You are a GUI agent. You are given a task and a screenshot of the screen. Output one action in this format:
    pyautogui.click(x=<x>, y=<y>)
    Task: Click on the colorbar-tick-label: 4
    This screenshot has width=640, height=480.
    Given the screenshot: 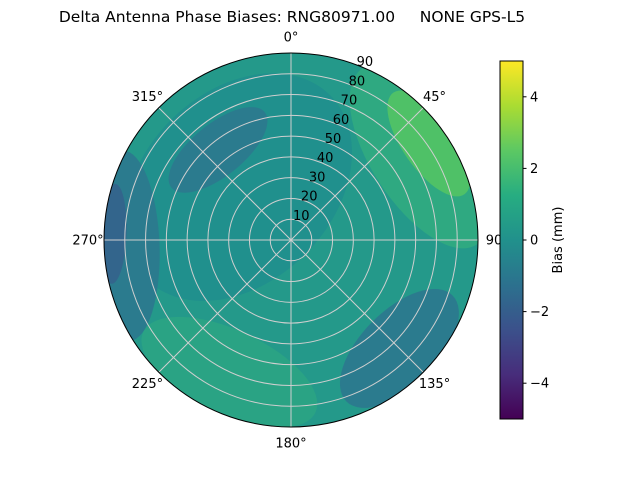 What is the action you would take?
    pyautogui.click(x=534, y=97)
    